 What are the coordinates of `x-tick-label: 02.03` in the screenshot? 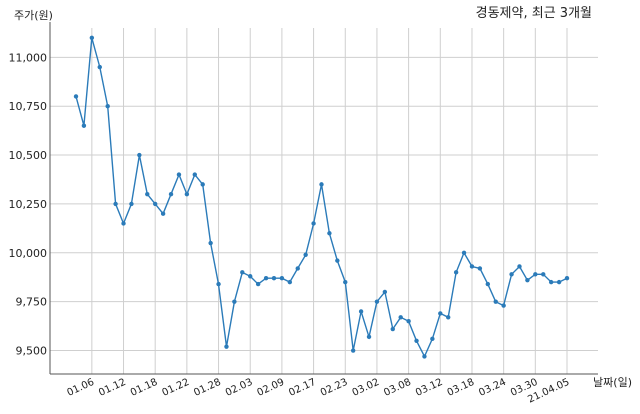 It's located at (239, 388).